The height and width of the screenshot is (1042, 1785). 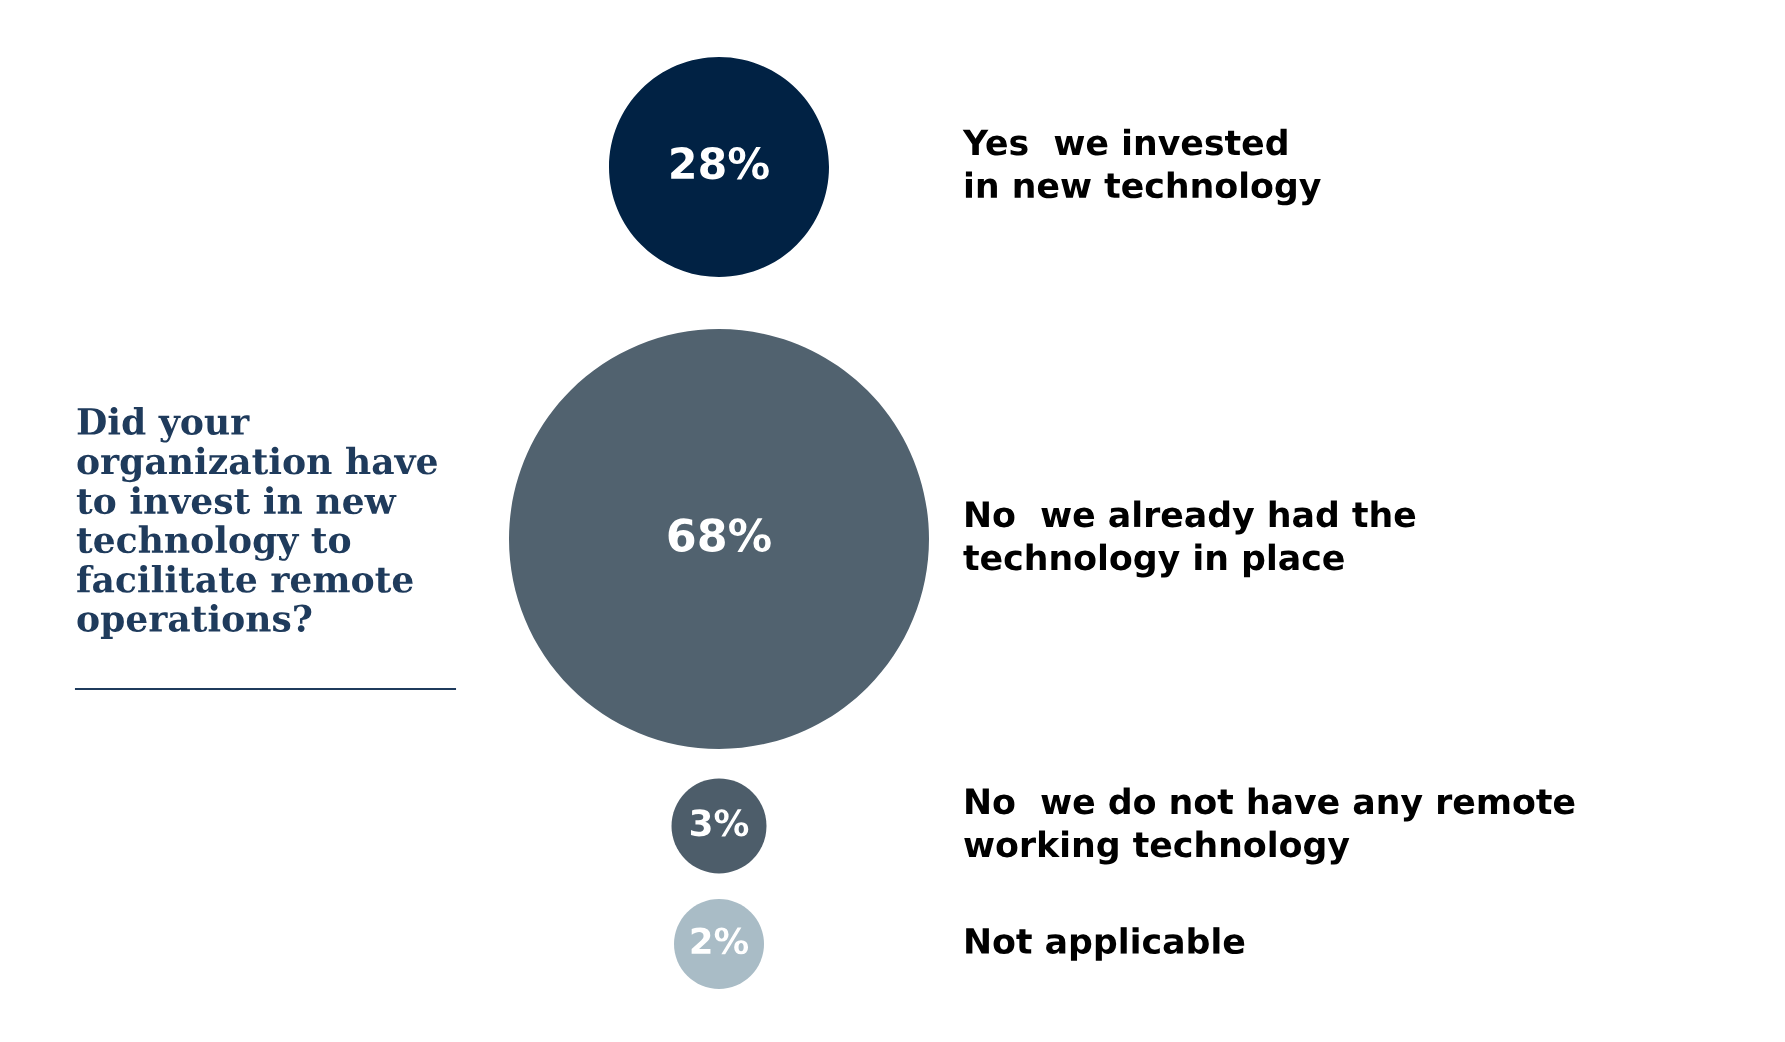 What do you see at coordinates (719, 535) in the screenshot?
I see `data-label: 68%` at bounding box center [719, 535].